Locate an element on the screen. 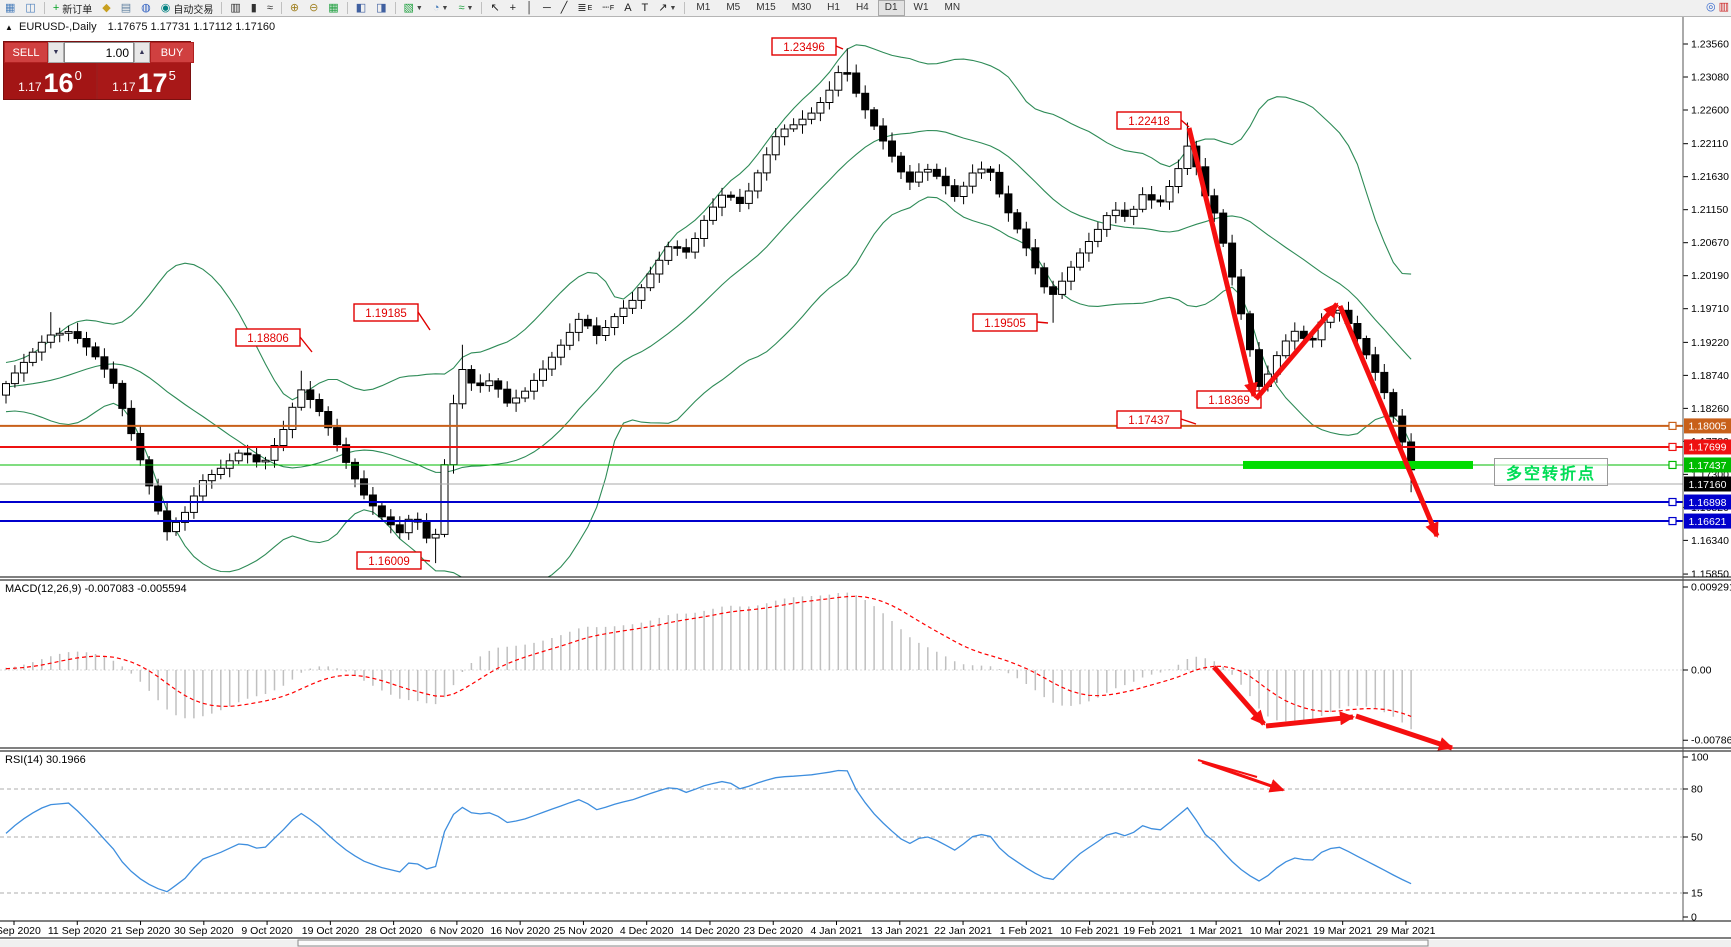 This screenshot has width=1731, height=947. tile-windows-button: ▦ is located at coordinates (333, 8).